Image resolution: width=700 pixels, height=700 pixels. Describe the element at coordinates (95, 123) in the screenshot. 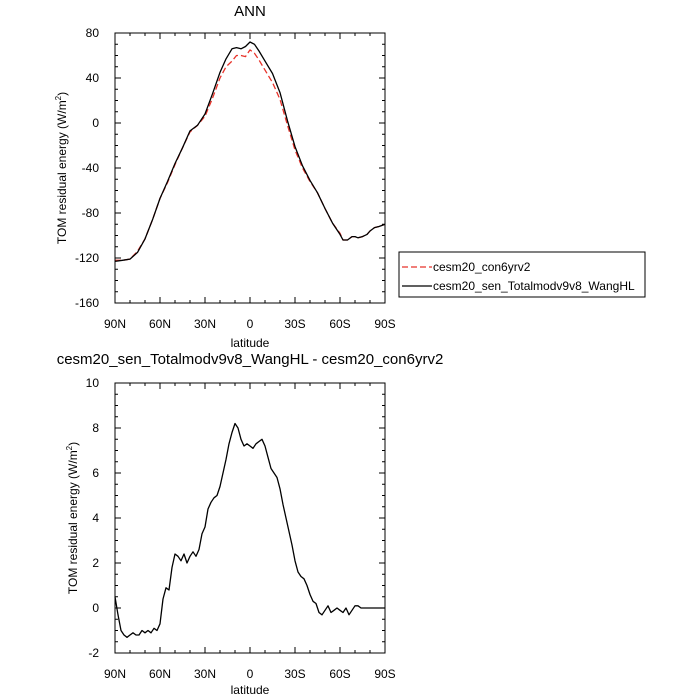

I see `top-ytick-label: 0` at that location.